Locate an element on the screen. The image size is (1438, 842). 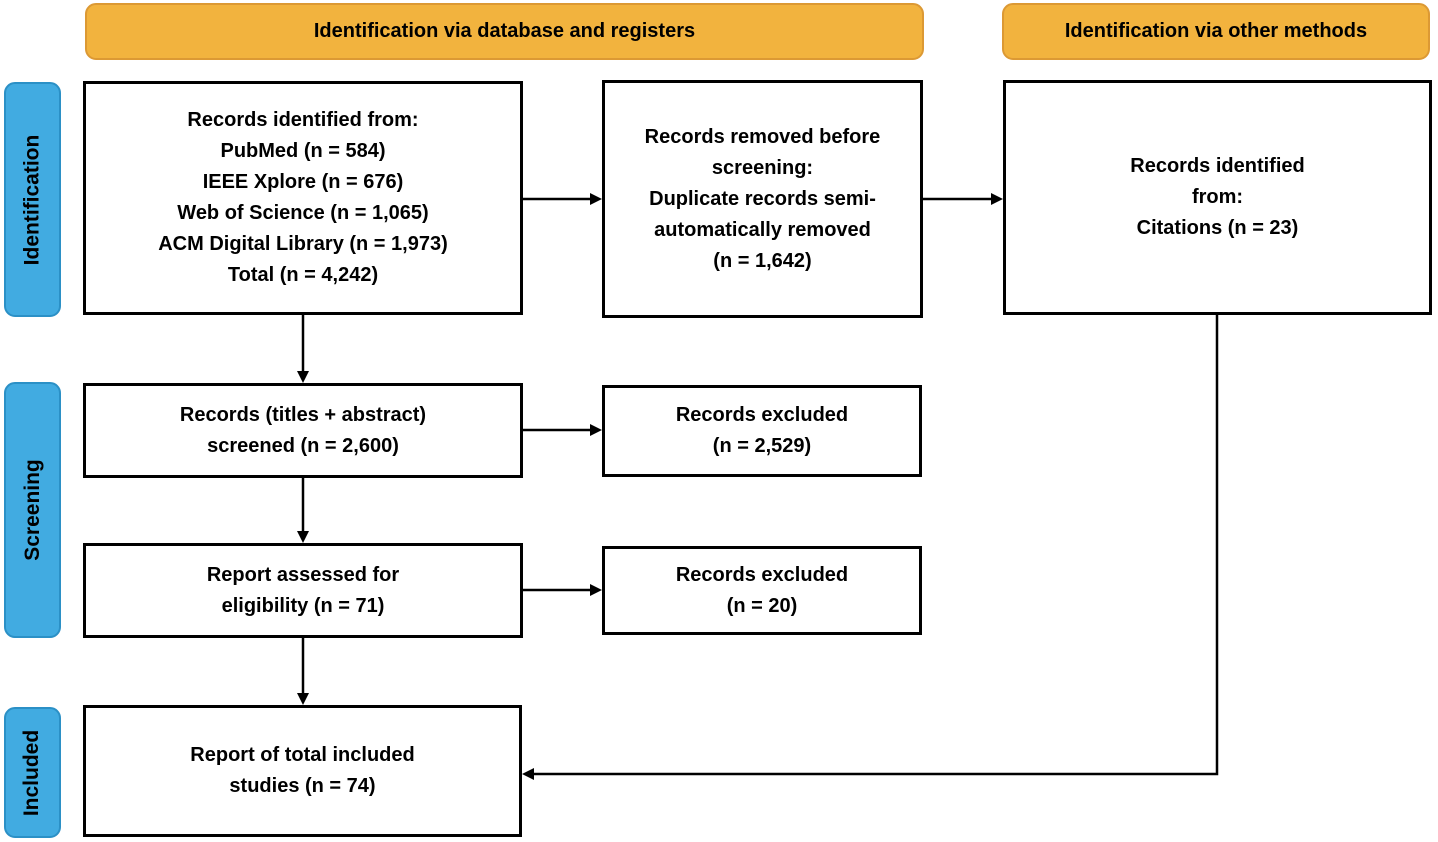
box-text-line: studies (n = 74) is located at coordinates (302, 786).